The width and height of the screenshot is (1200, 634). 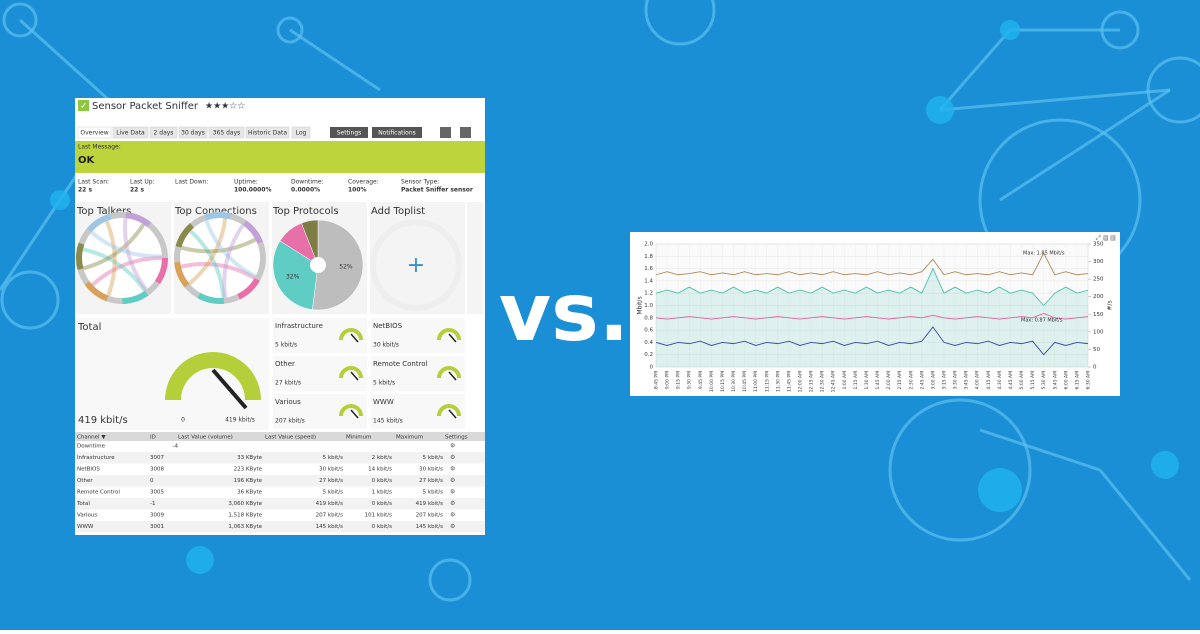 What do you see at coordinates (250, 493) in the screenshot?
I see `table-cell: 36 KByte` at bounding box center [250, 493].